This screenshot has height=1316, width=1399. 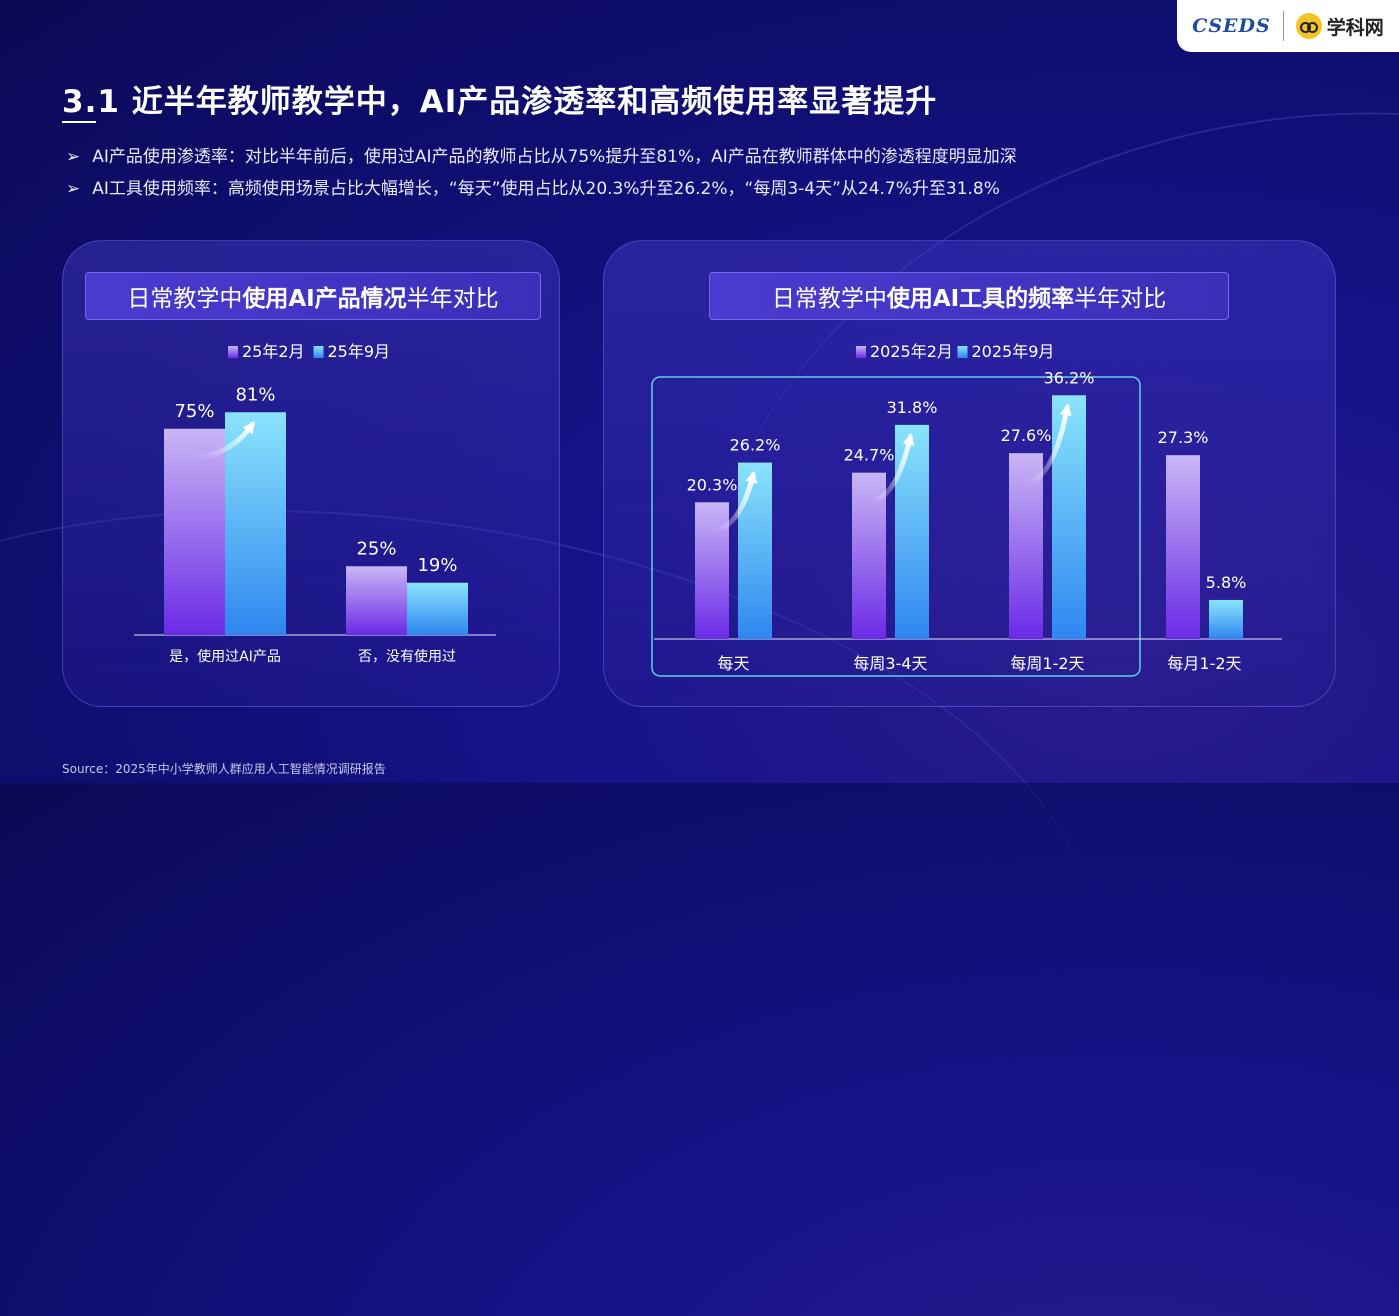 What do you see at coordinates (500, 102) in the screenshot?
I see `page-title: 3.1 近半年教师教学中，AI产品渗透率和高频使用率显著提升` at bounding box center [500, 102].